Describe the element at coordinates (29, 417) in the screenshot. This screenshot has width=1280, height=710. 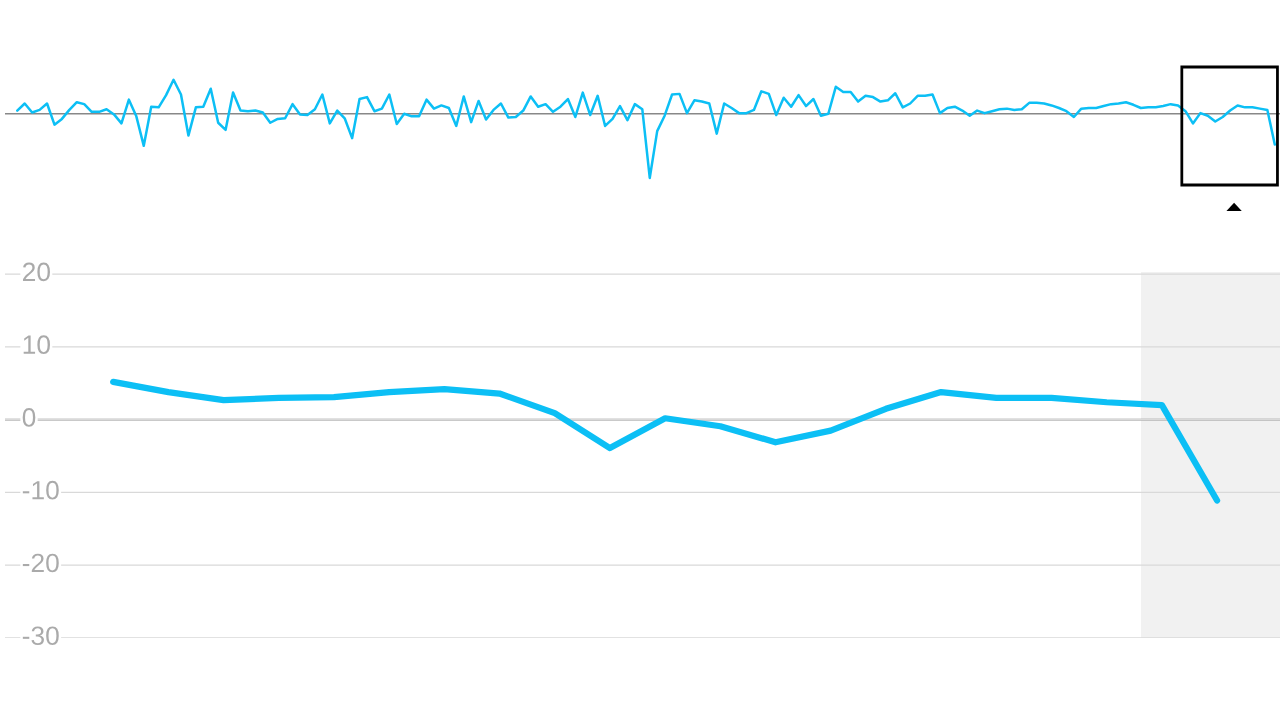
I see `y-tick-label: 0` at that location.